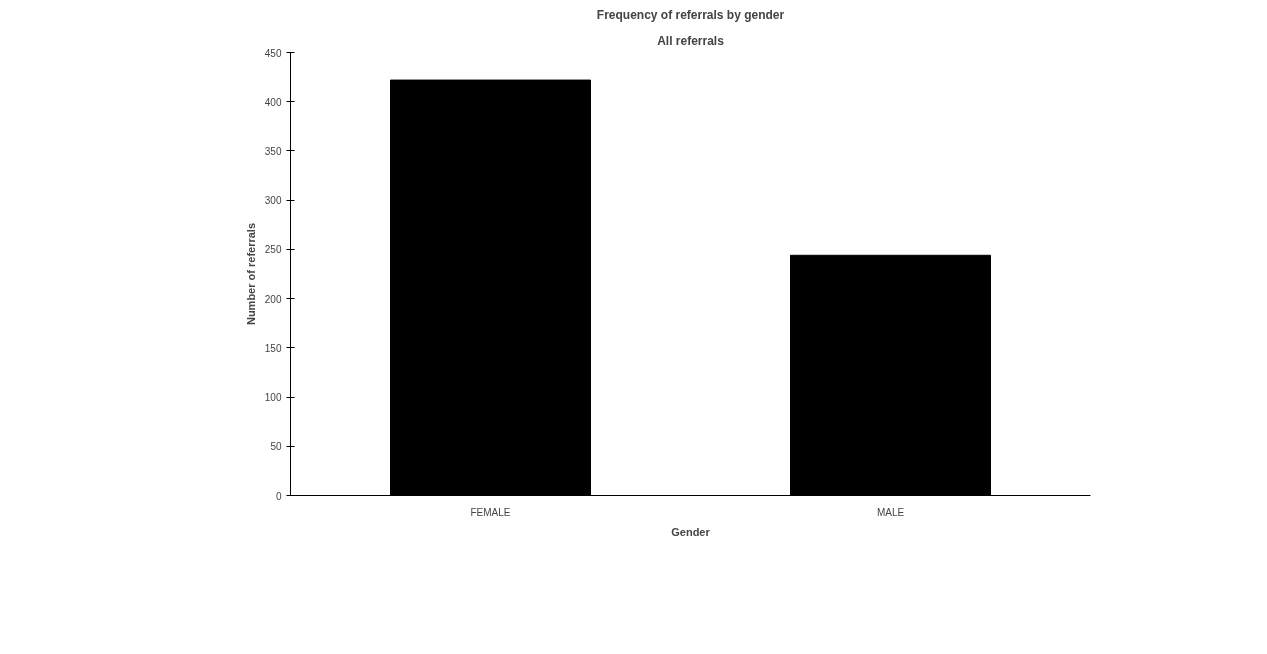 The image size is (1267, 654). What do you see at coordinates (273, 398) in the screenshot?
I see `y-tick-label: 100` at bounding box center [273, 398].